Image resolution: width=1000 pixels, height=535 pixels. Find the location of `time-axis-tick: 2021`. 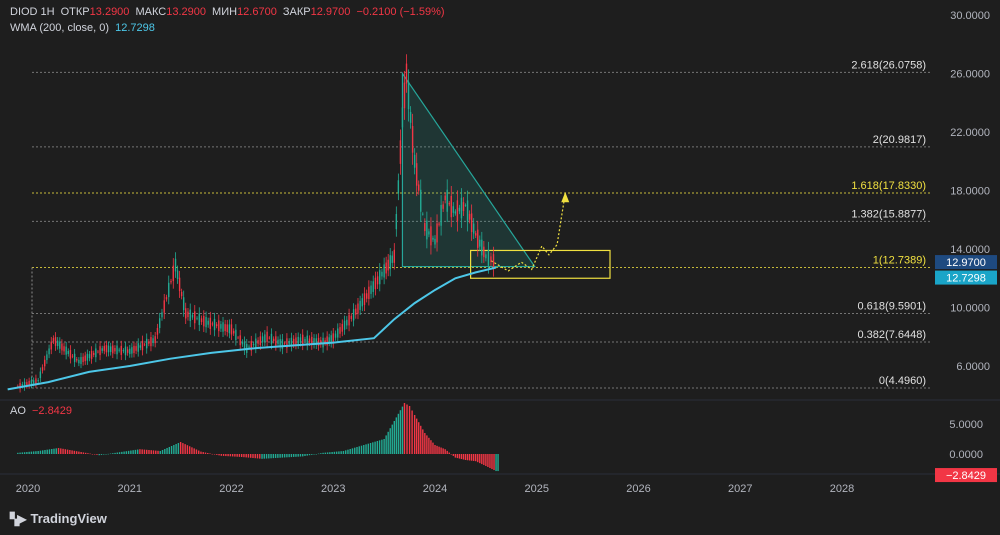

time-axis-tick: 2021 is located at coordinates (130, 489).